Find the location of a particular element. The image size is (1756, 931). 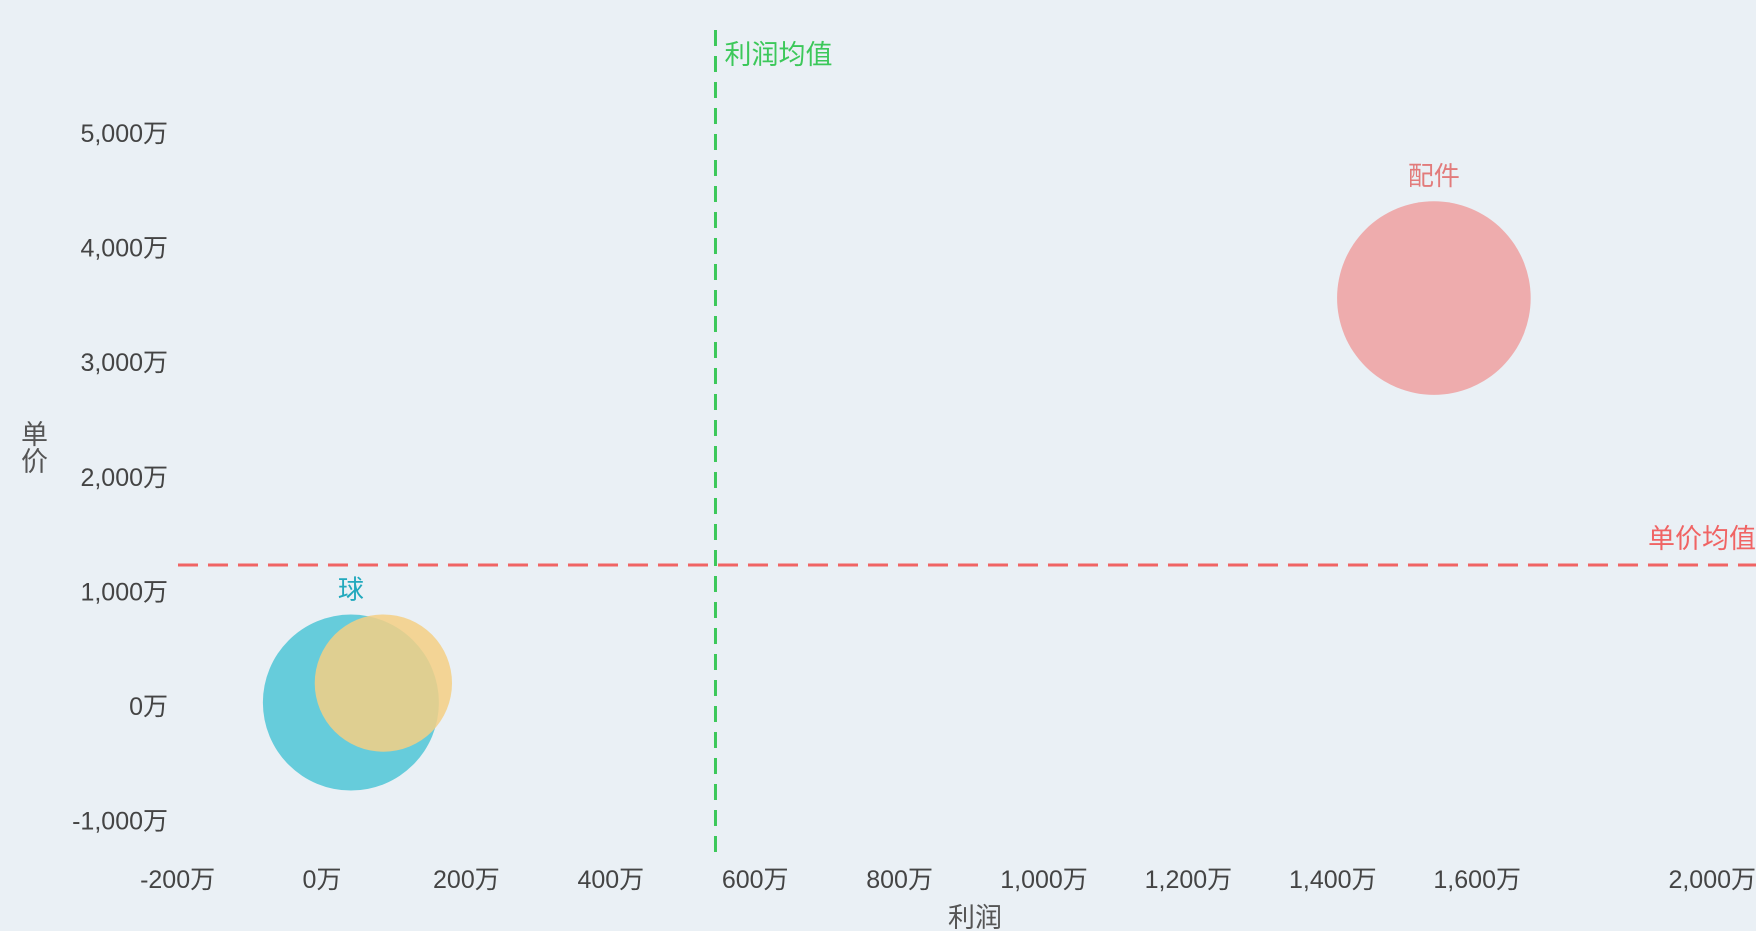

y-tick-label: 2,000万 is located at coordinates (124, 478).